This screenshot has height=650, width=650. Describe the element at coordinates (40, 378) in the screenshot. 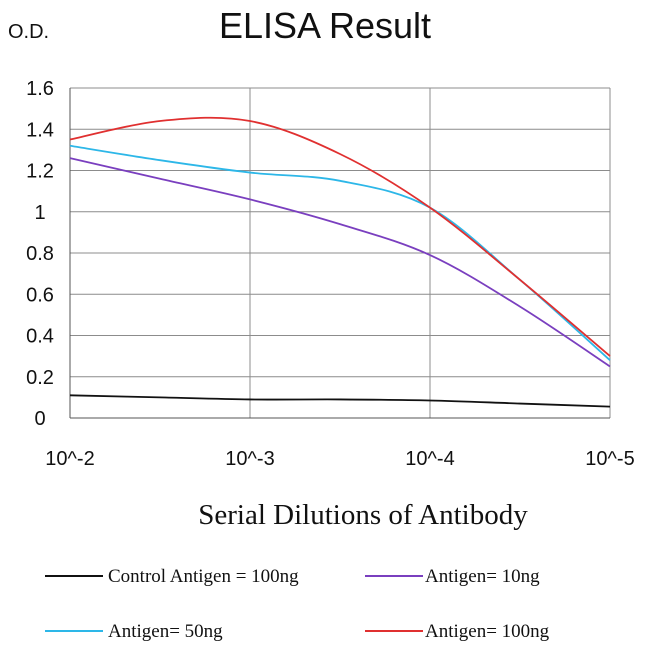

I see `y-tick-label: 0.2` at that location.